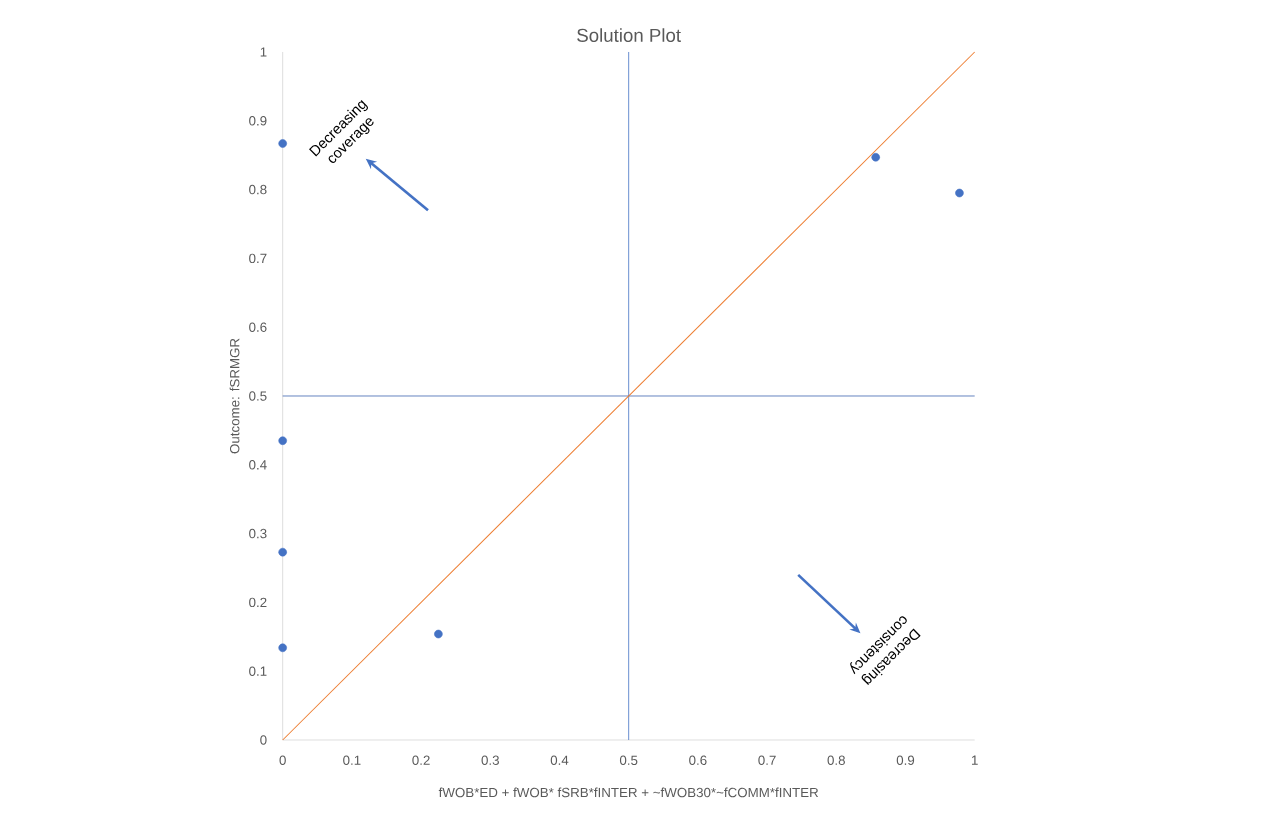  Describe the element at coordinates (559, 760) in the screenshot. I see `x-tick-label: 0.4` at that location.